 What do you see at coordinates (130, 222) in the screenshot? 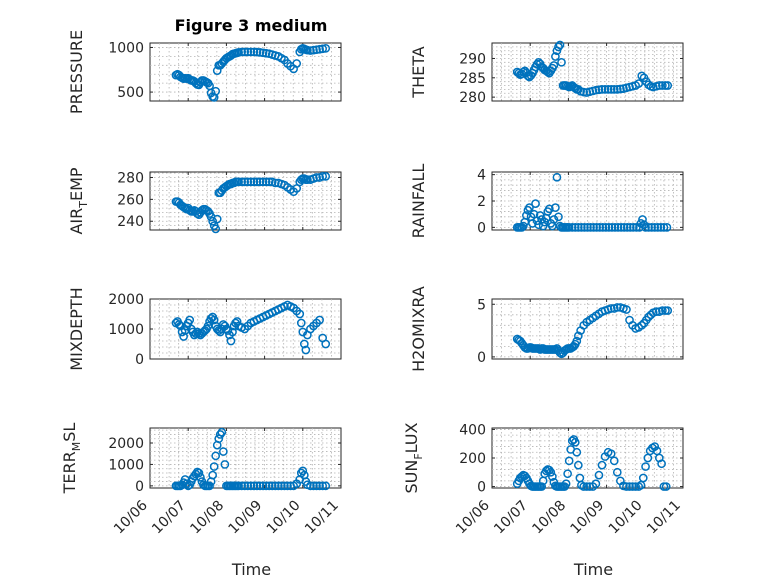
I see `y-tick-label: 240` at bounding box center [130, 222].